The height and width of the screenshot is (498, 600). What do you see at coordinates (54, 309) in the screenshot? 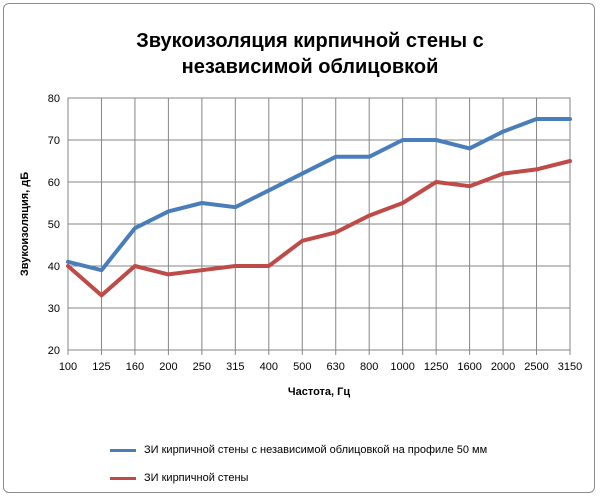
I see `y-tick-label: 30` at bounding box center [54, 309].